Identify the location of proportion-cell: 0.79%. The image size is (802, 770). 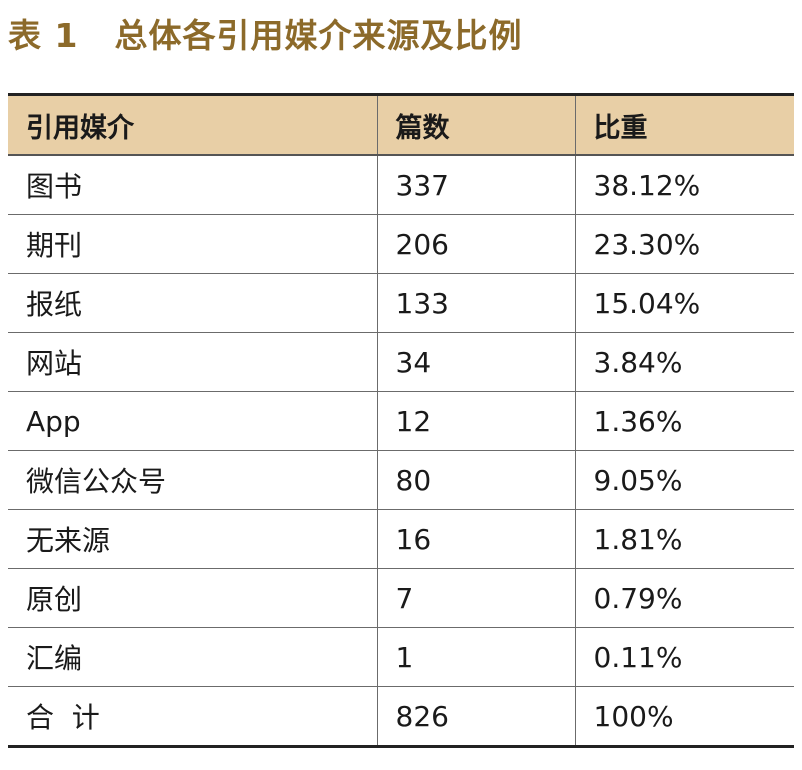
(684, 598).